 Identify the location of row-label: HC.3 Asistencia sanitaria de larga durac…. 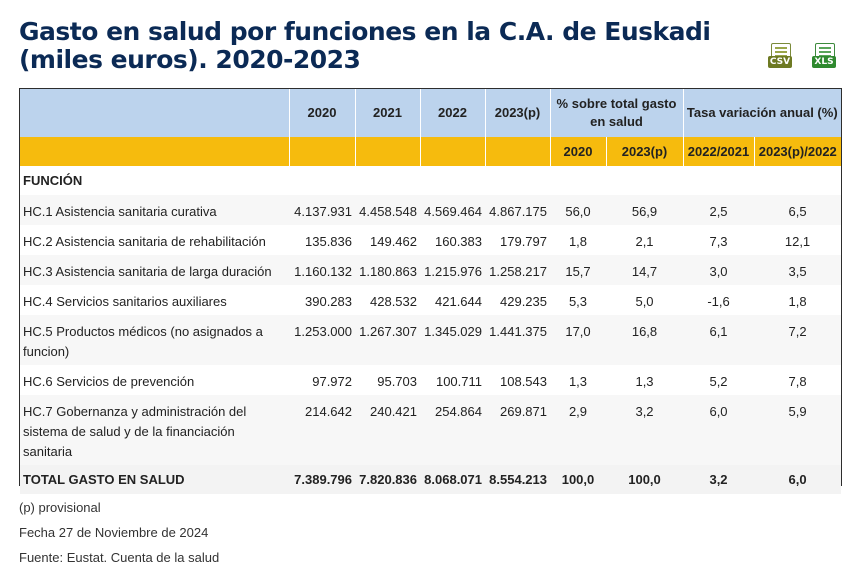
(154, 270).